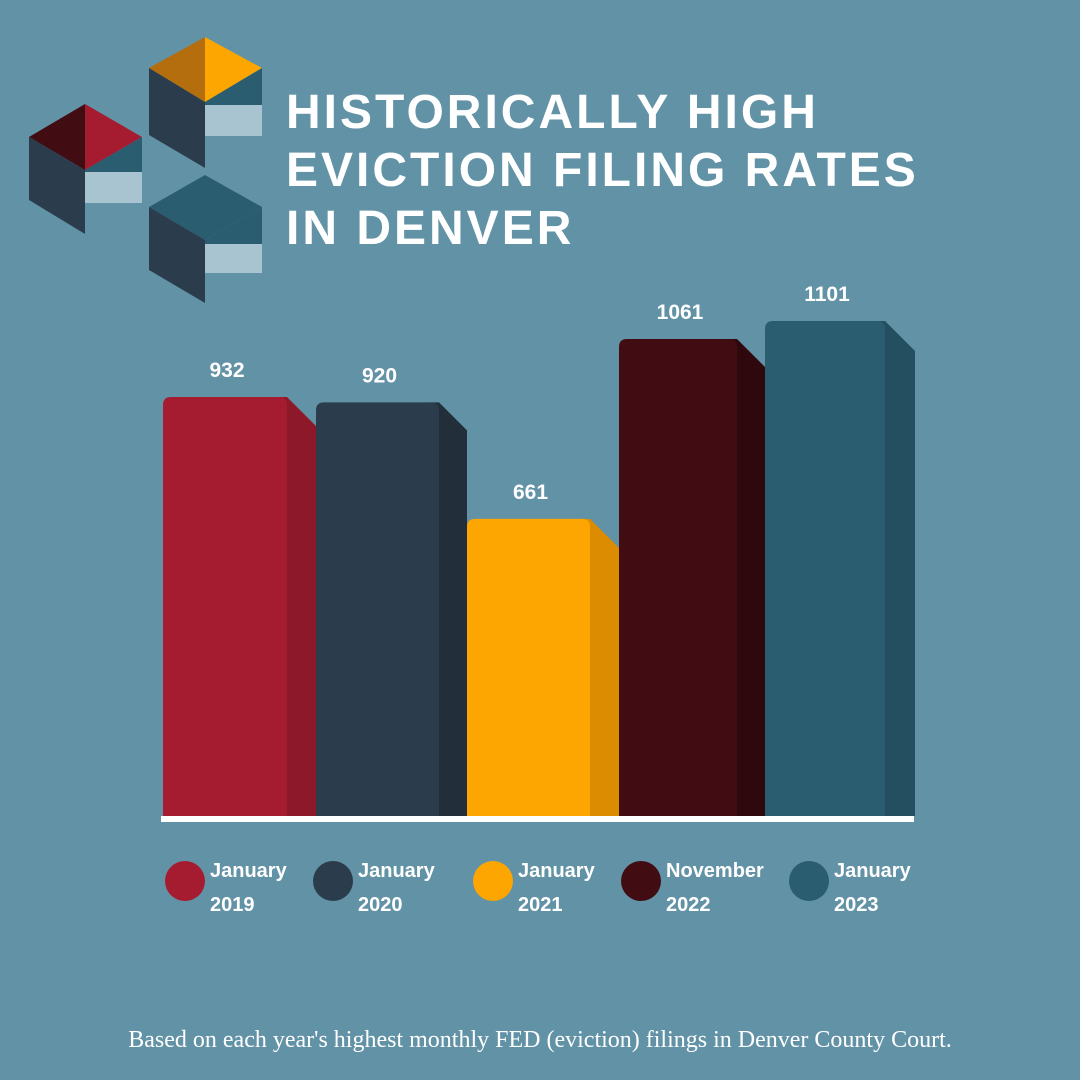  What do you see at coordinates (528, 667) in the screenshot?
I see `bar-january-2021` at bounding box center [528, 667].